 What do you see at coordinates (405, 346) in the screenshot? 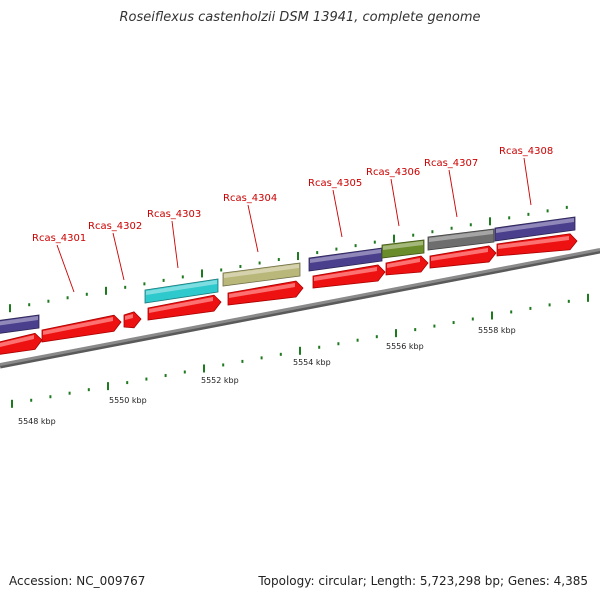
I see `scale-label: 5556 kbp` at bounding box center [405, 346].